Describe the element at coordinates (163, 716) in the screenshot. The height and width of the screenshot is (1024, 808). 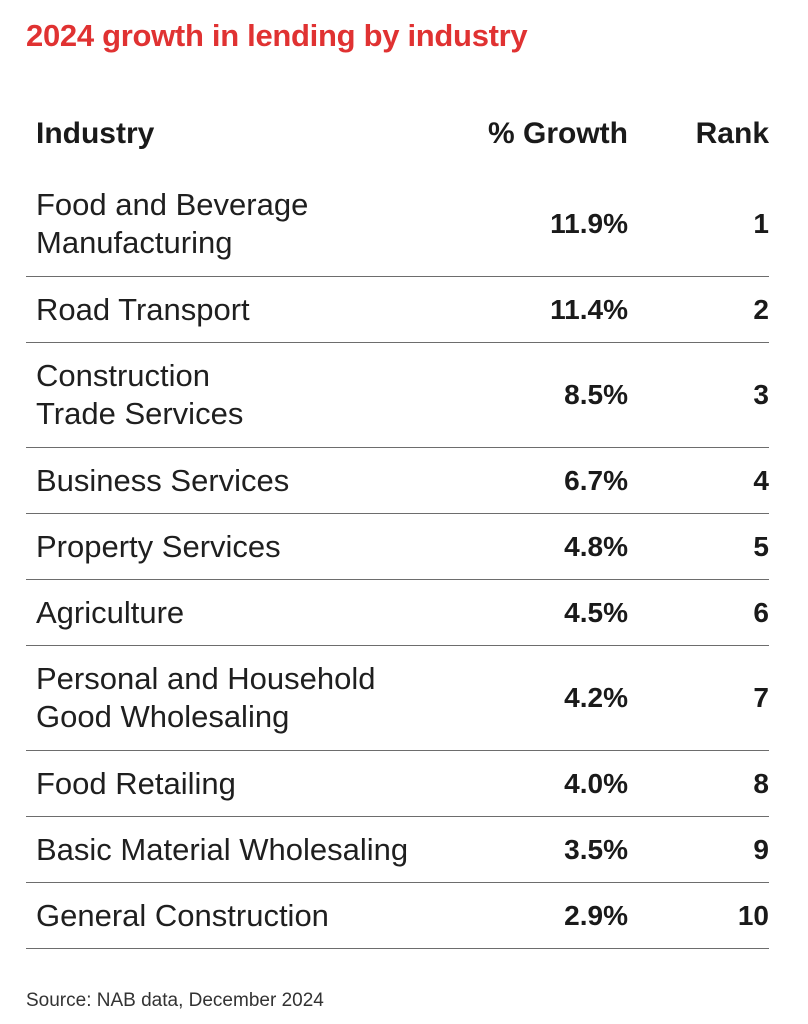
I see `industry-label-line: Good Wholesaling` at that location.